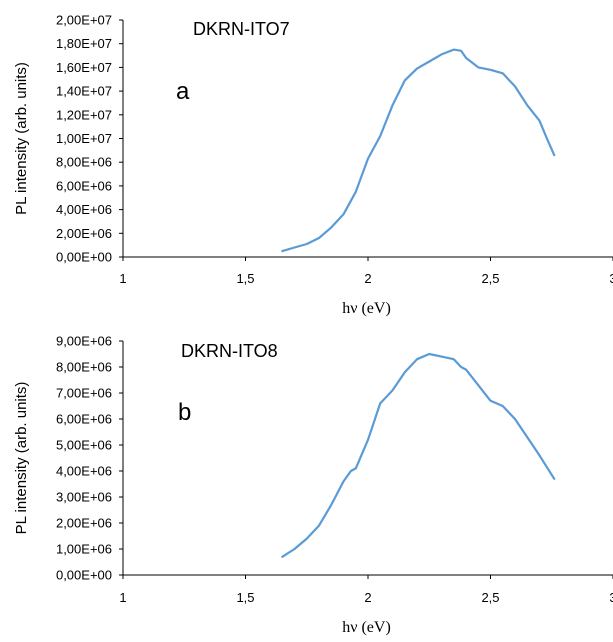 The height and width of the screenshot is (642, 613). I want to click on y-tick-label: 5,00E+06, so click(84, 445).